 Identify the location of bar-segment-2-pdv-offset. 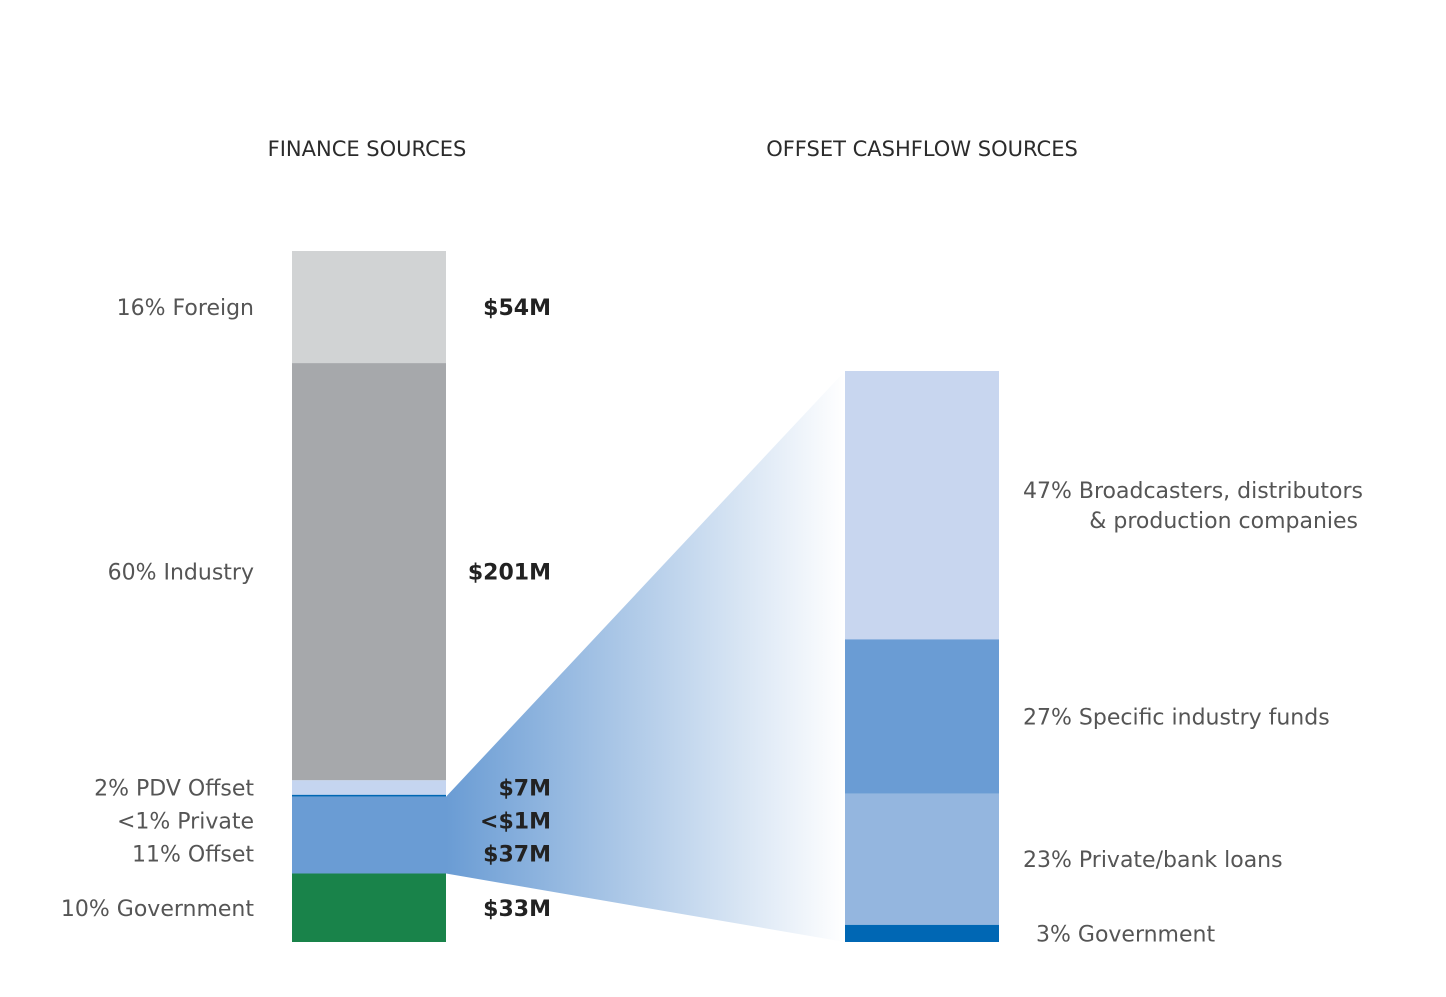
(369, 787).